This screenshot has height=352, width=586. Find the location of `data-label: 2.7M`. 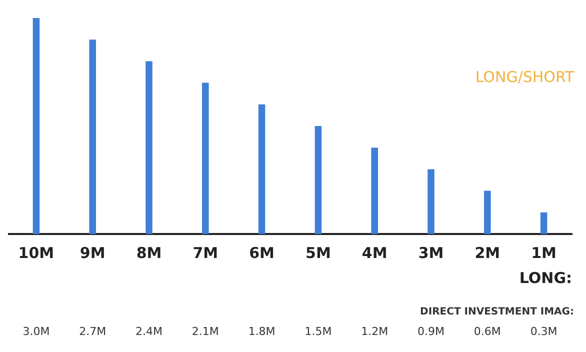

data-label: 2.7M is located at coordinates (92, 331).